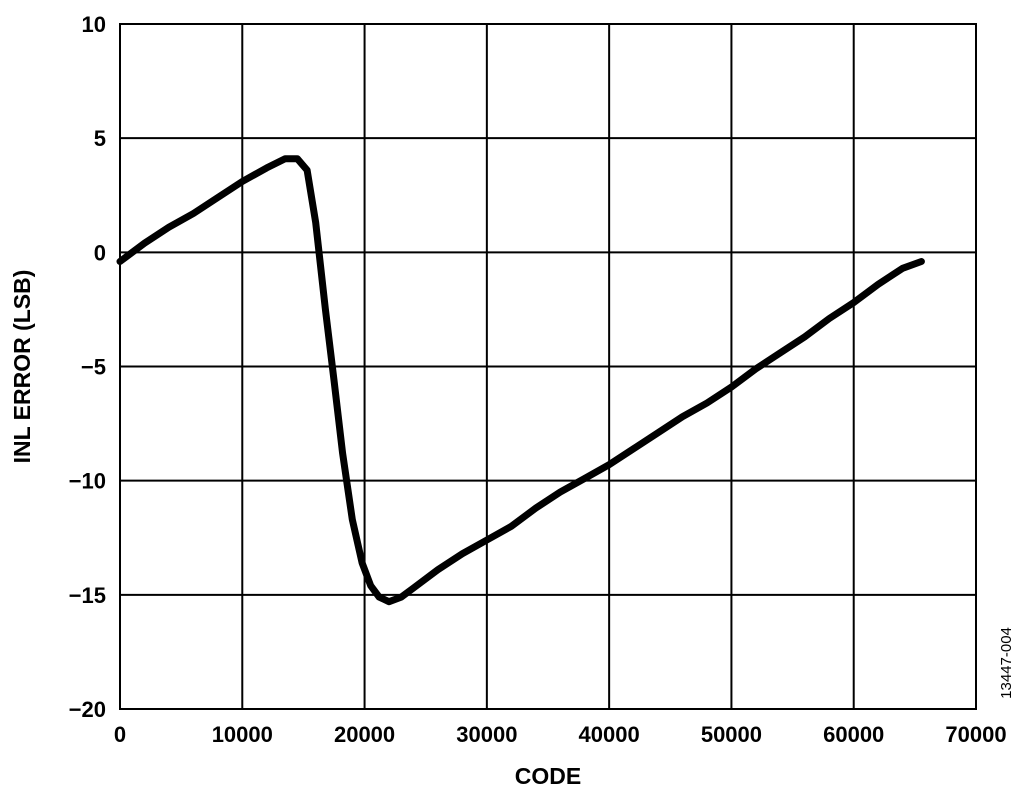  I want to click on y-tick-label: −15, so click(87, 595).